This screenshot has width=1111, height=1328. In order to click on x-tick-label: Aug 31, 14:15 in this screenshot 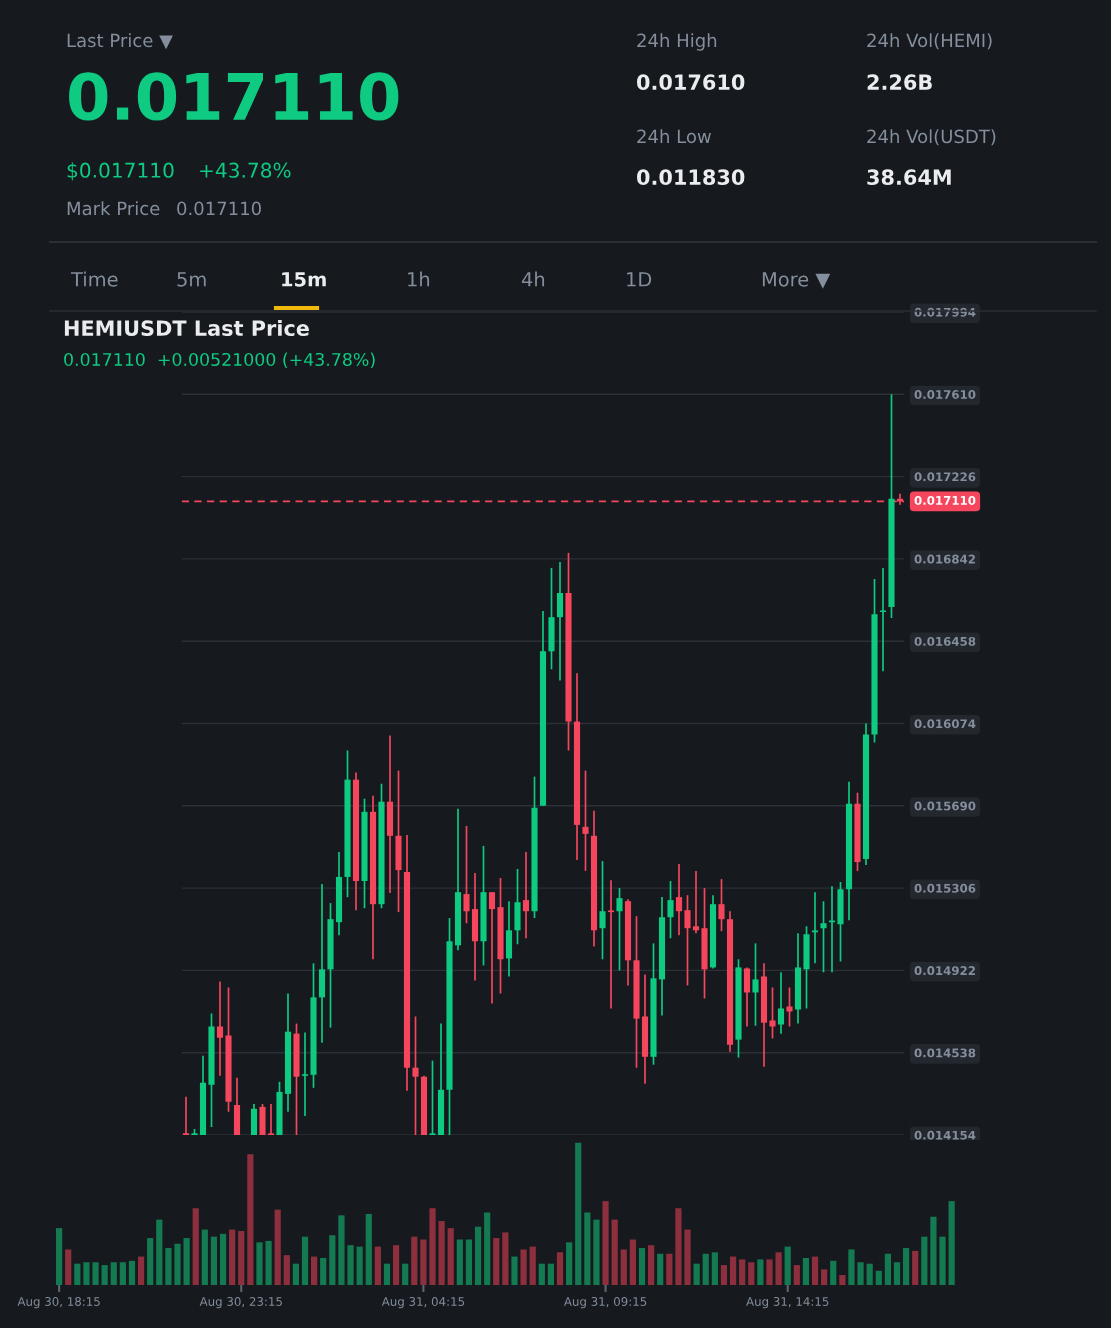, I will do `click(787, 1303)`.